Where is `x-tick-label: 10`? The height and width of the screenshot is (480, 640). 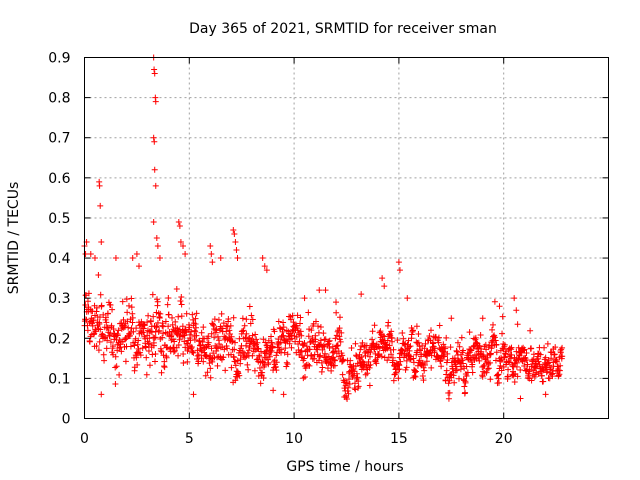
x-tick-label: 10 is located at coordinates (294, 439).